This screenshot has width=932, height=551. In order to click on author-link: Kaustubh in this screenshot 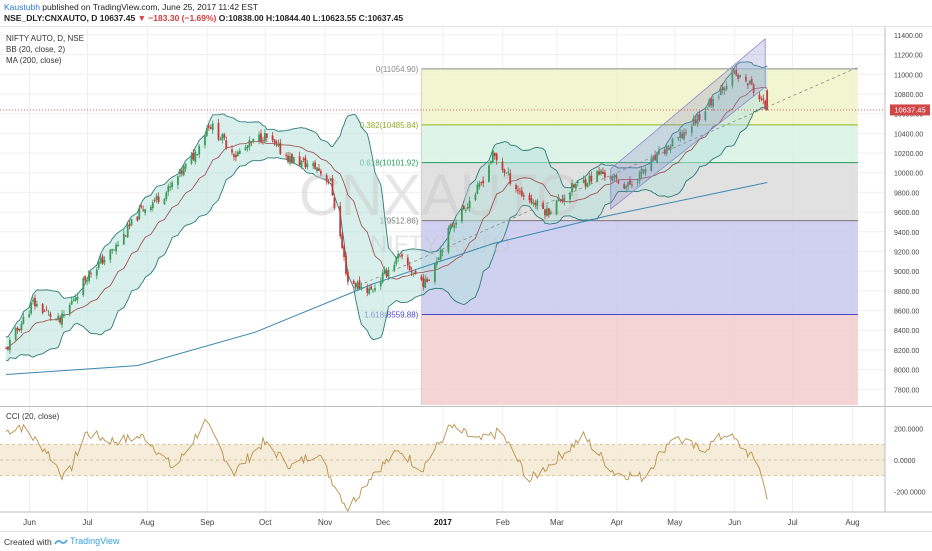, I will do `click(22, 7)`.